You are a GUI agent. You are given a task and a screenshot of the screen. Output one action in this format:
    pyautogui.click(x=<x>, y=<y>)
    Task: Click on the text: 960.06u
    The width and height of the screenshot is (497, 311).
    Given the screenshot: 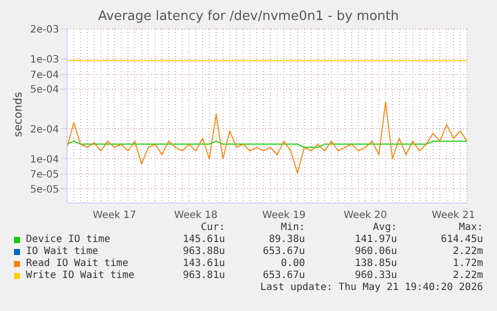 What is the action you would take?
    pyautogui.click(x=375, y=251)
    